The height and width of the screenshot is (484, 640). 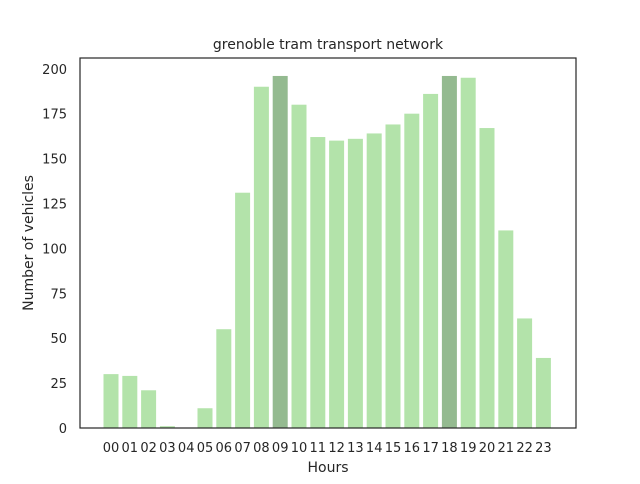 I want to click on y-tick-label-150: 150, so click(x=54, y=160).